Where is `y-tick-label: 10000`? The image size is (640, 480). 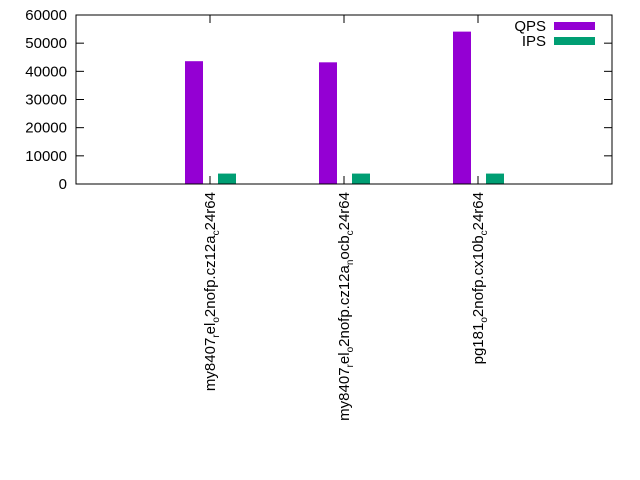 y-tick-label: 10000 is located at coordinates (46, 156).